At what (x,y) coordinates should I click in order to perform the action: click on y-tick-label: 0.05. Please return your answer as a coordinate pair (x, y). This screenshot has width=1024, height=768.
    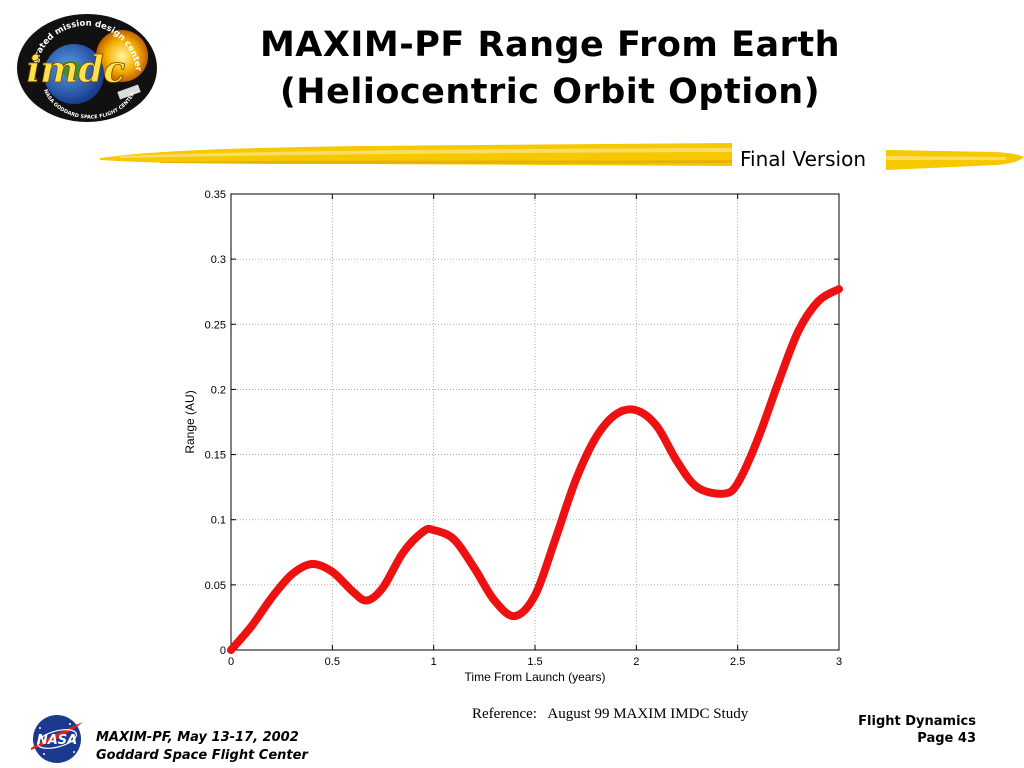
    Looking at the image, I should click on (215, 586).